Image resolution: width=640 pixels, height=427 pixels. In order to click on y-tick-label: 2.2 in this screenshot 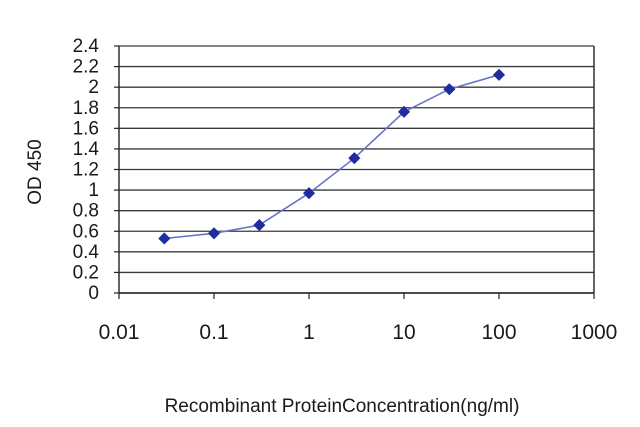, I will do `click(86, 67)`.